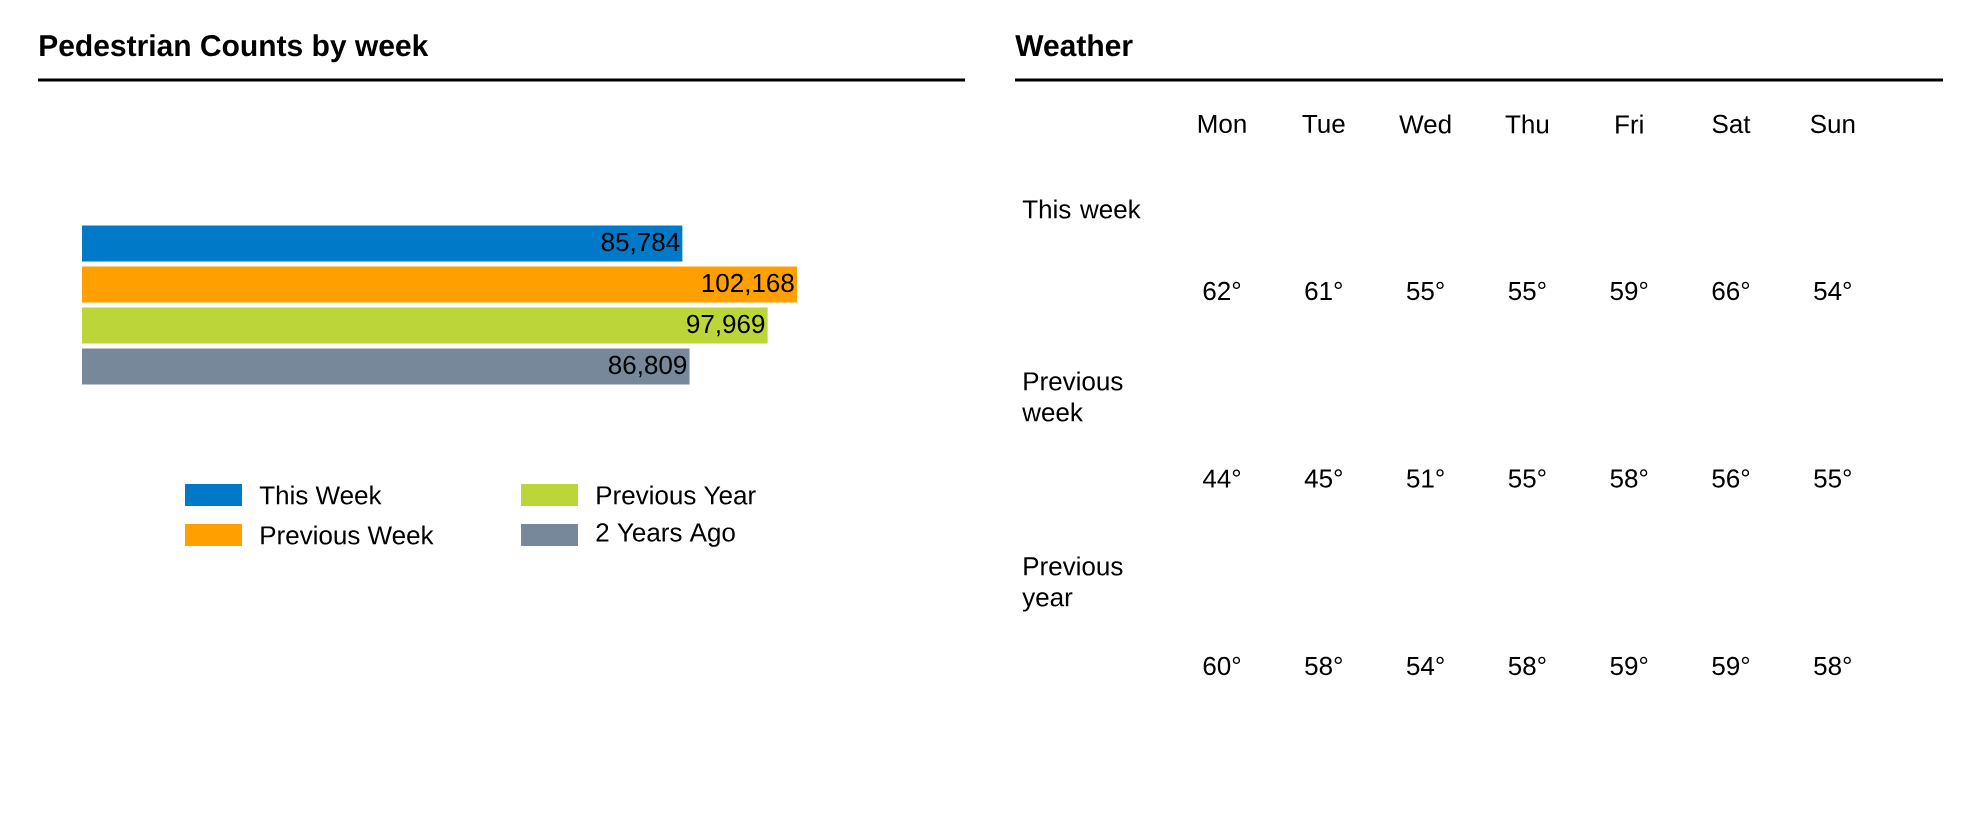  I want to click on category-label: Mon, so click(1222, 124).